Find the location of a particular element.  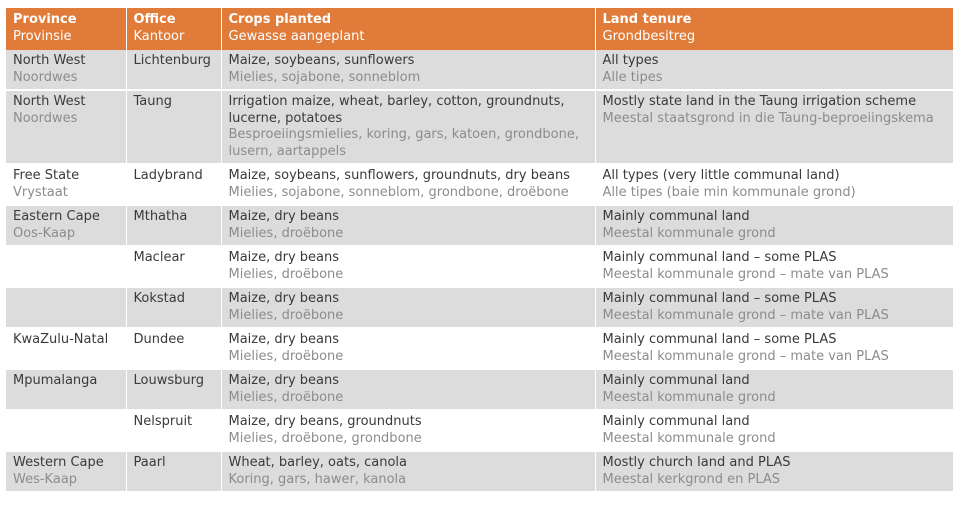

header-crops-en: Crops planted is located at coordinates (280, 19).